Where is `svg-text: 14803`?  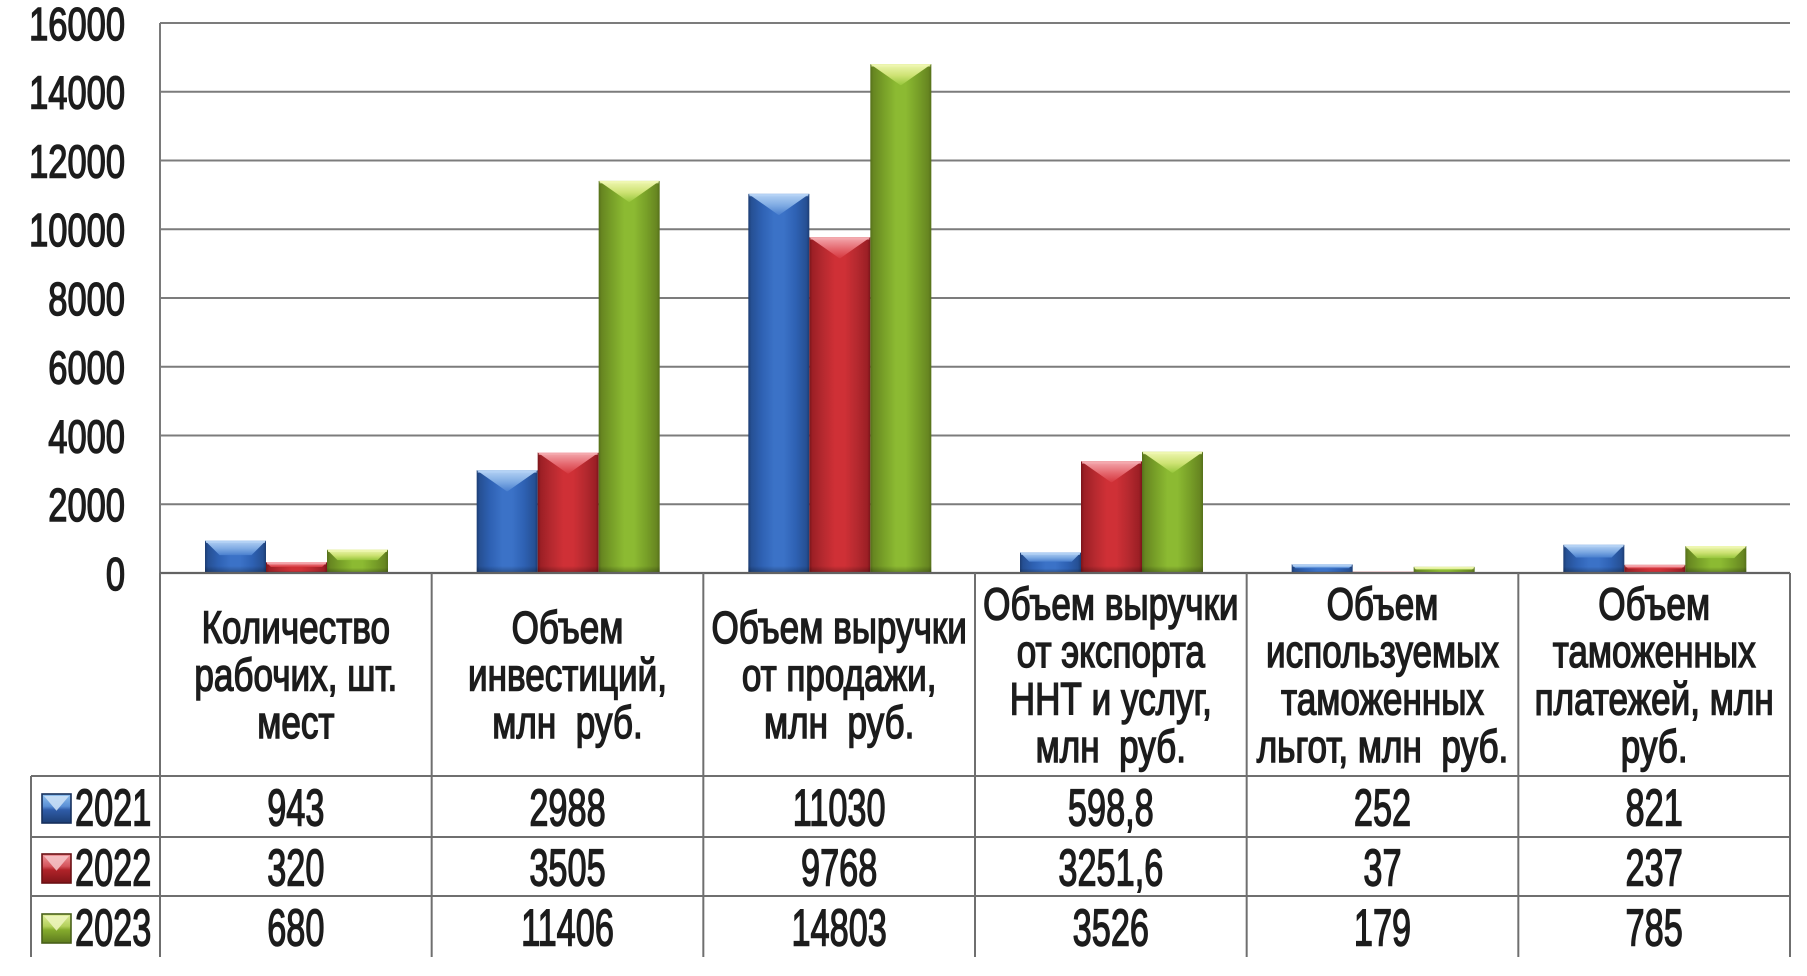 svg-text: 14803 is located at coordinates (838, 928).